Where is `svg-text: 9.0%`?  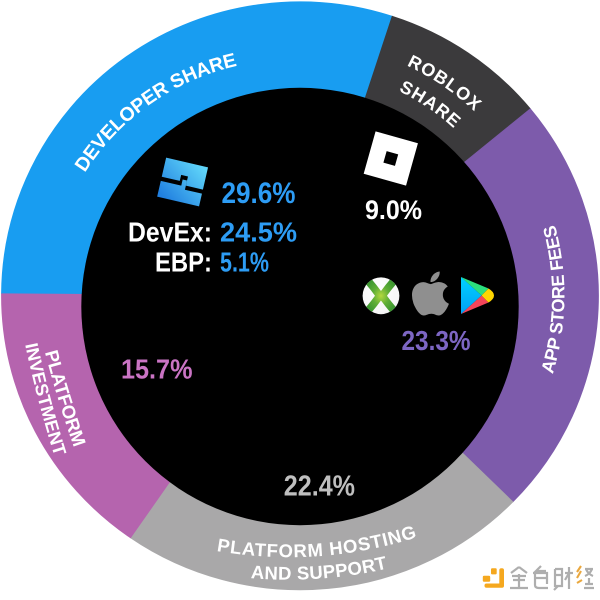
svg-text: 9.0% is located at coordinates (393, 210).